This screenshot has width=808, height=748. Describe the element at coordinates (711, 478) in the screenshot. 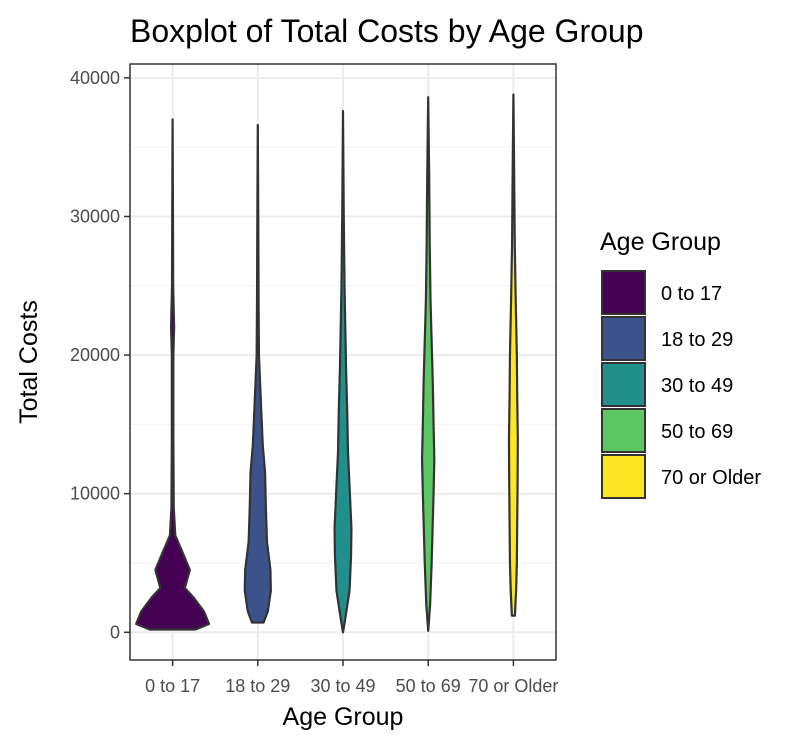

I see `legend-label: 70 or Older` at that location.